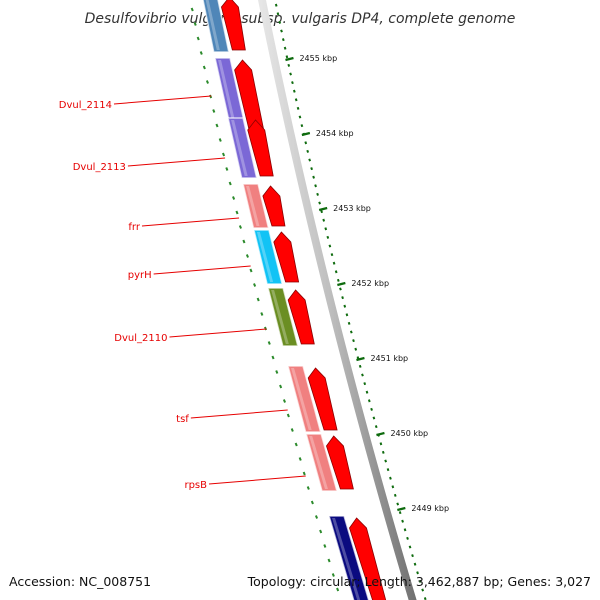 The height and width of the screenshot is (600, 600). I want to click on scale-label: 2450 kbp, so click(409, 433).